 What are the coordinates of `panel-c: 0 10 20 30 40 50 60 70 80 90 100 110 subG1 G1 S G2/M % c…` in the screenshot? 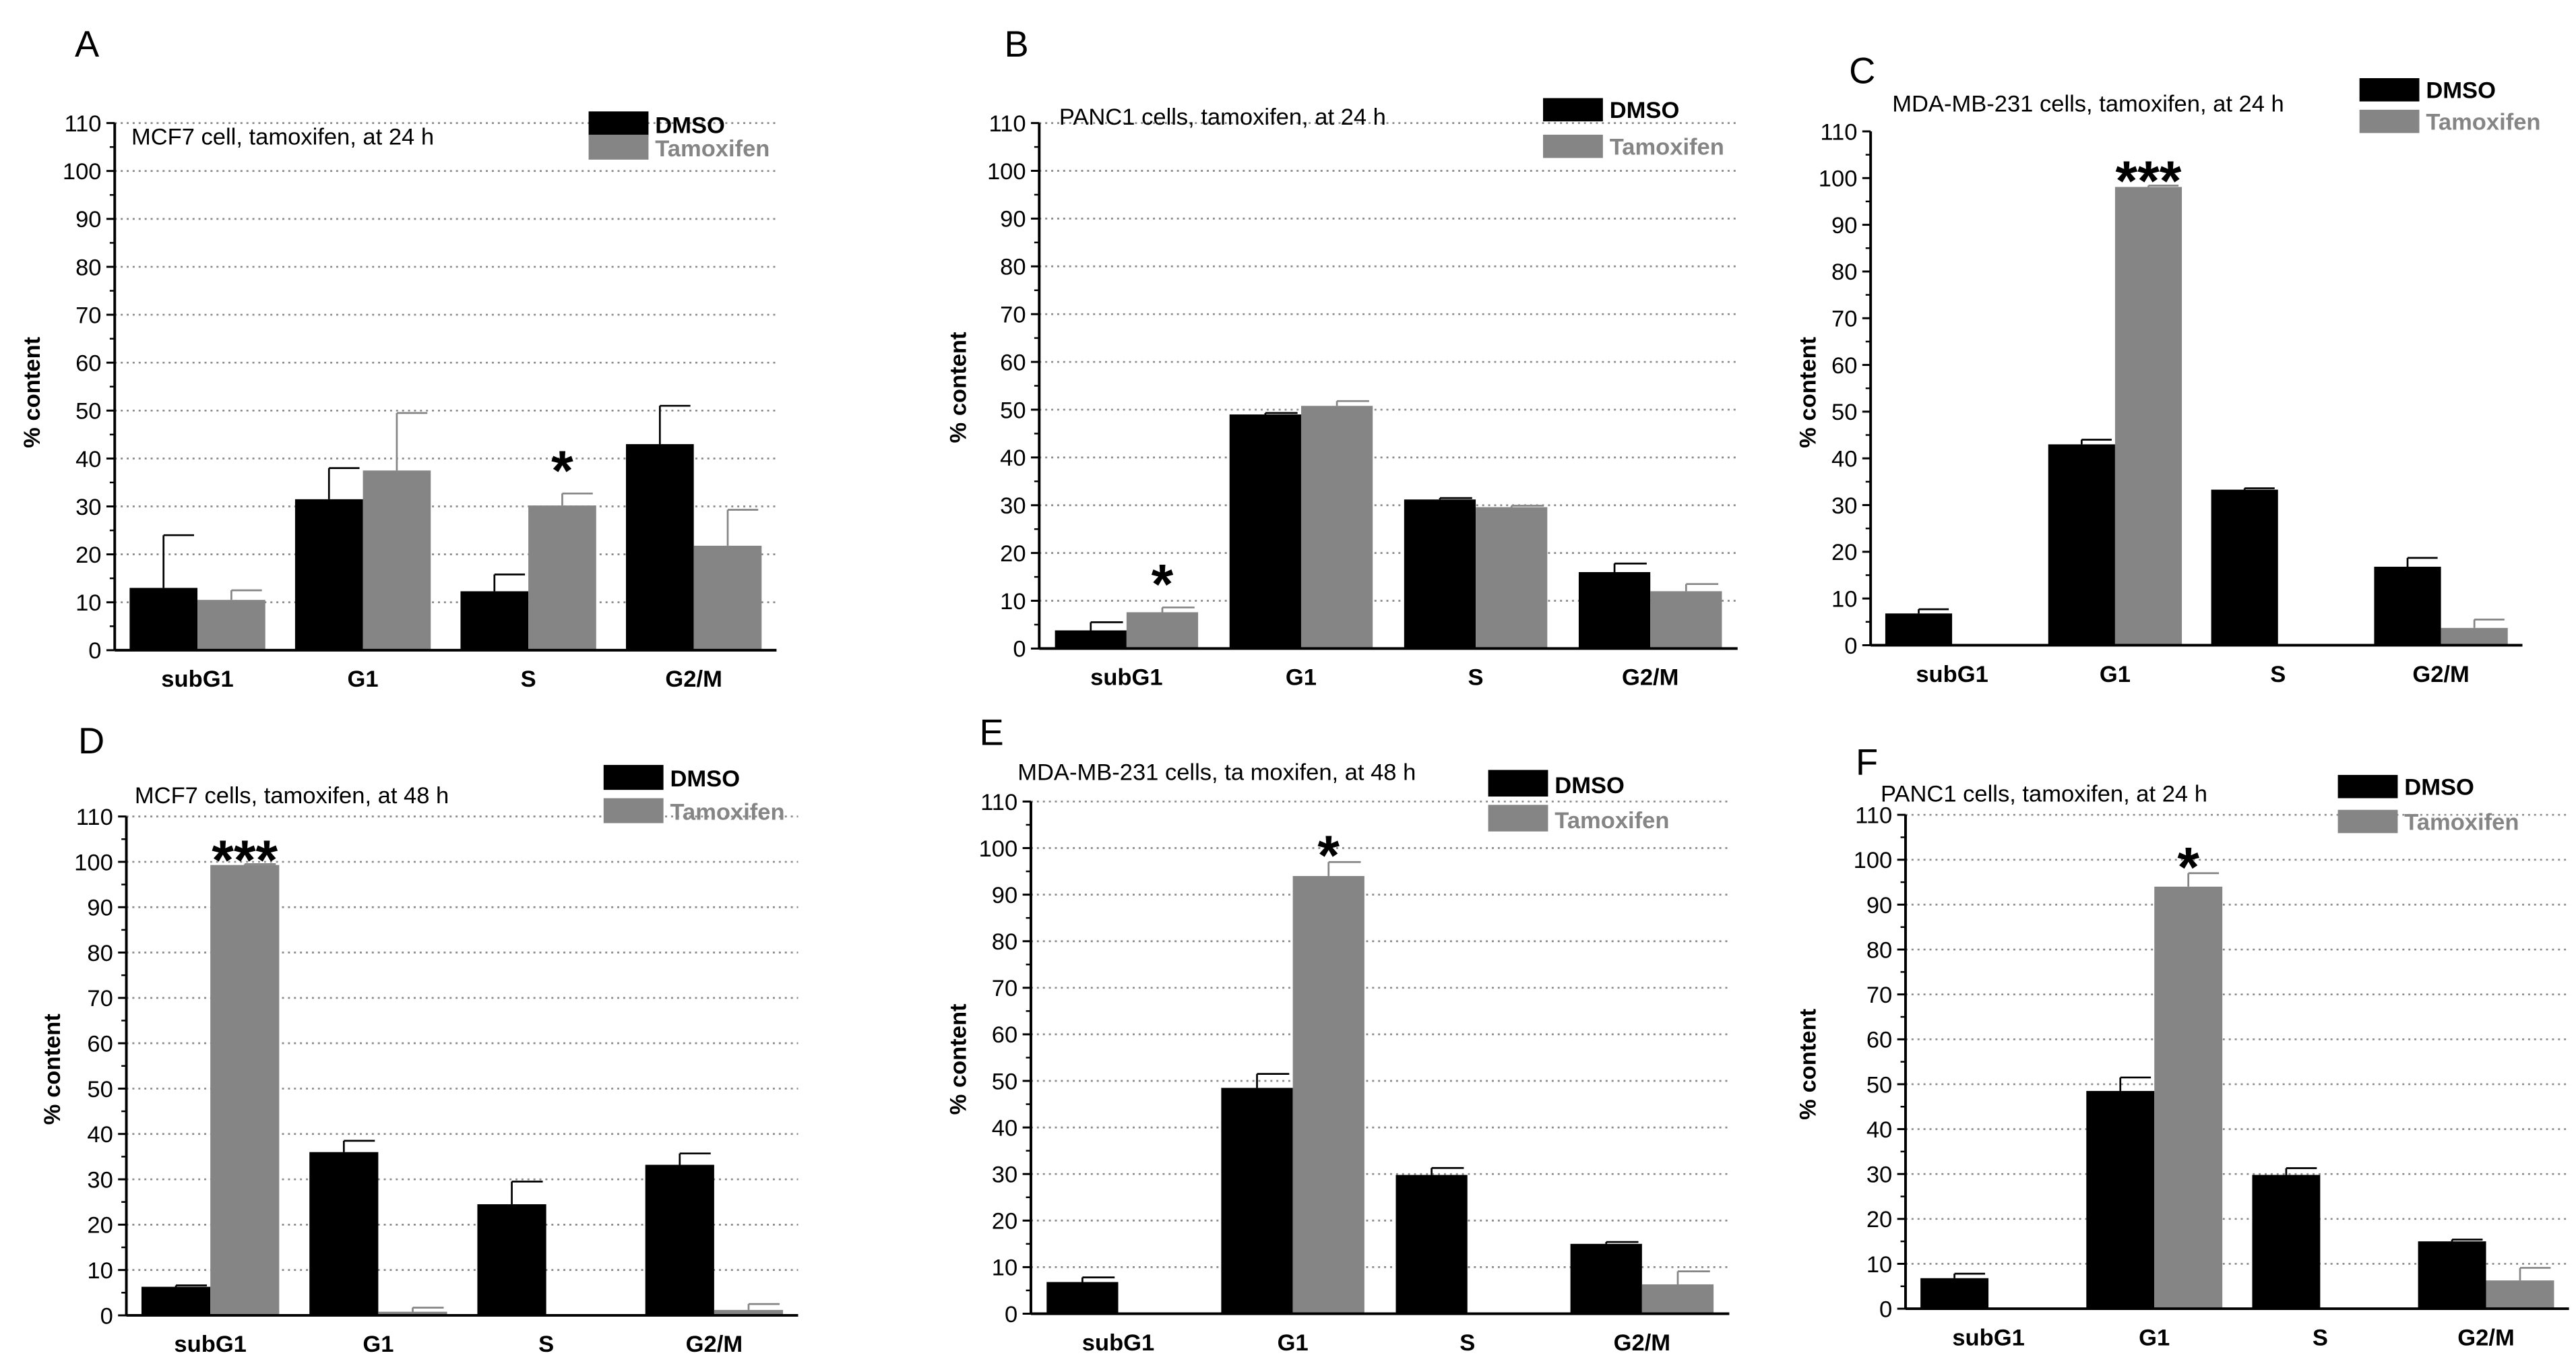 It's located at (2168, 368).